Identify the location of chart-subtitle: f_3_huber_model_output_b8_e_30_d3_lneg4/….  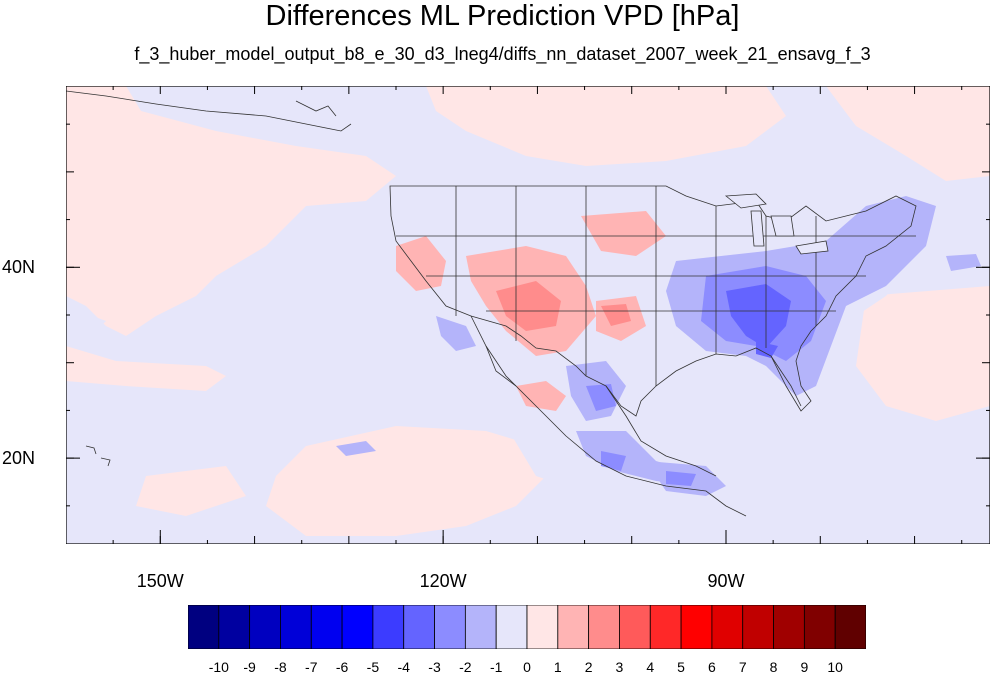
(502, 54).